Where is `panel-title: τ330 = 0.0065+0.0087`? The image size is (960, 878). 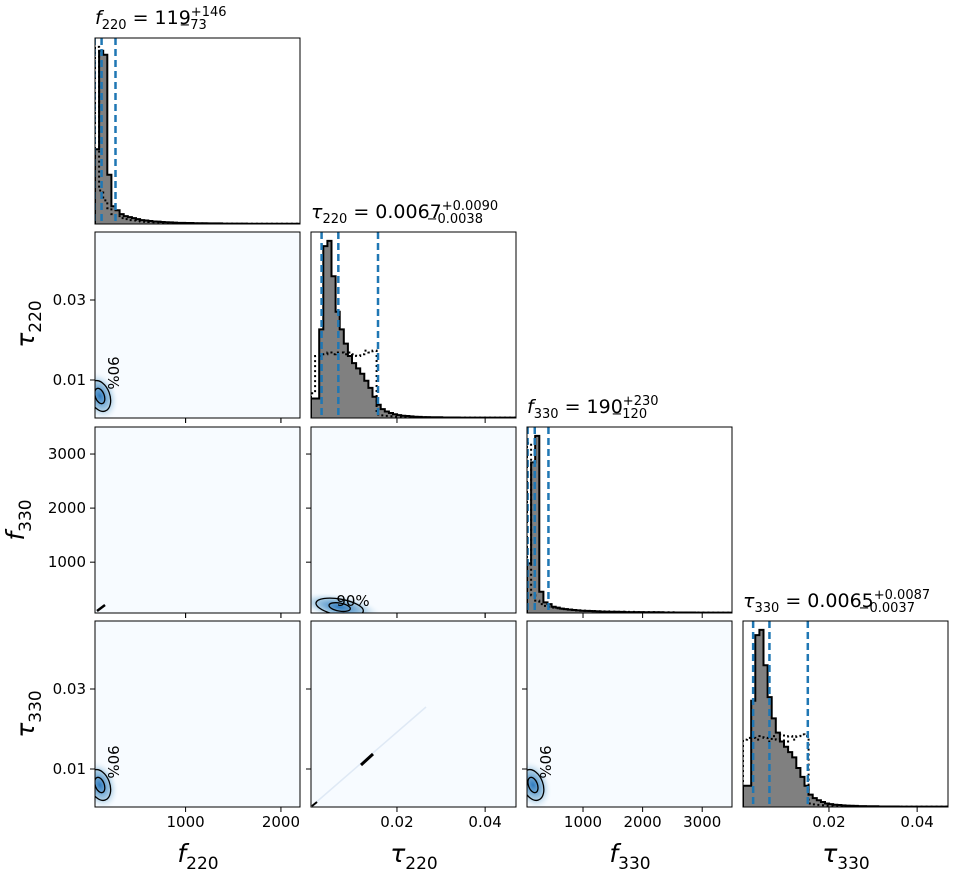 panel-title: τ330 = 0.0065+0.0087 is located at coordinates (836, 602).